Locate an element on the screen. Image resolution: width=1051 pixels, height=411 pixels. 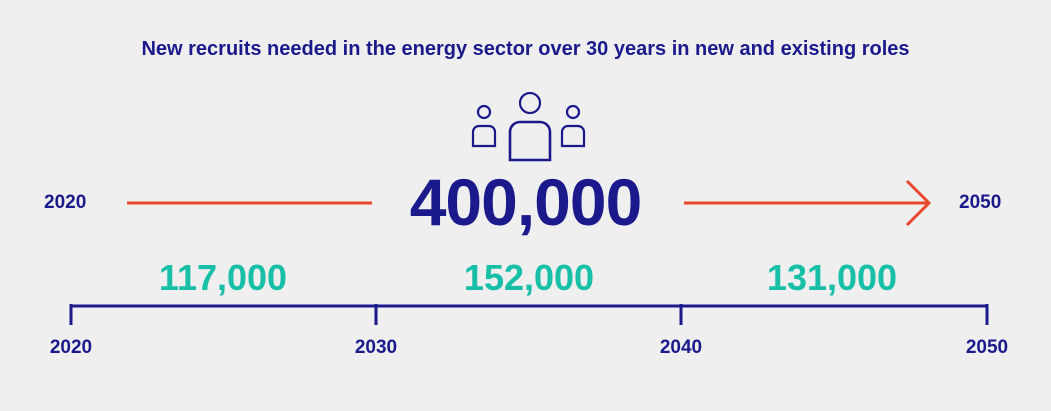
people-group-icon is located at coordinates (528, 126).